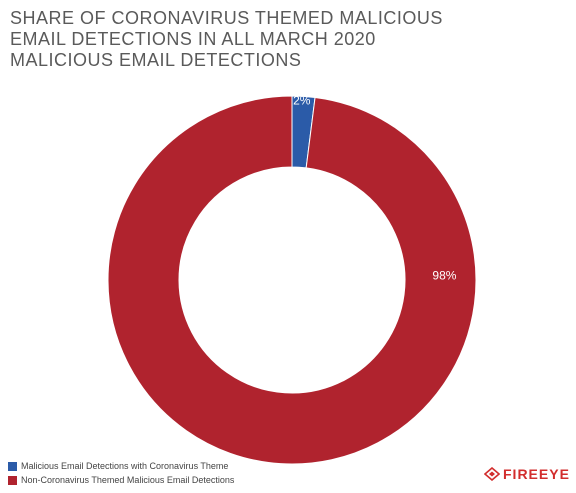  I want to click on fireeye-logo-icon, so click(492, 474).